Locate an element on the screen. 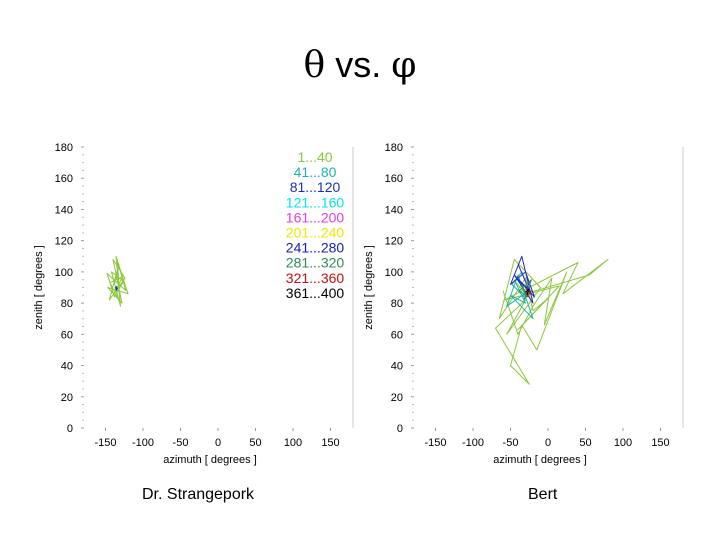 This screenshot has height=540, width=720. left-chart-ytick-label: 180 is located at coordinates (64, 148).